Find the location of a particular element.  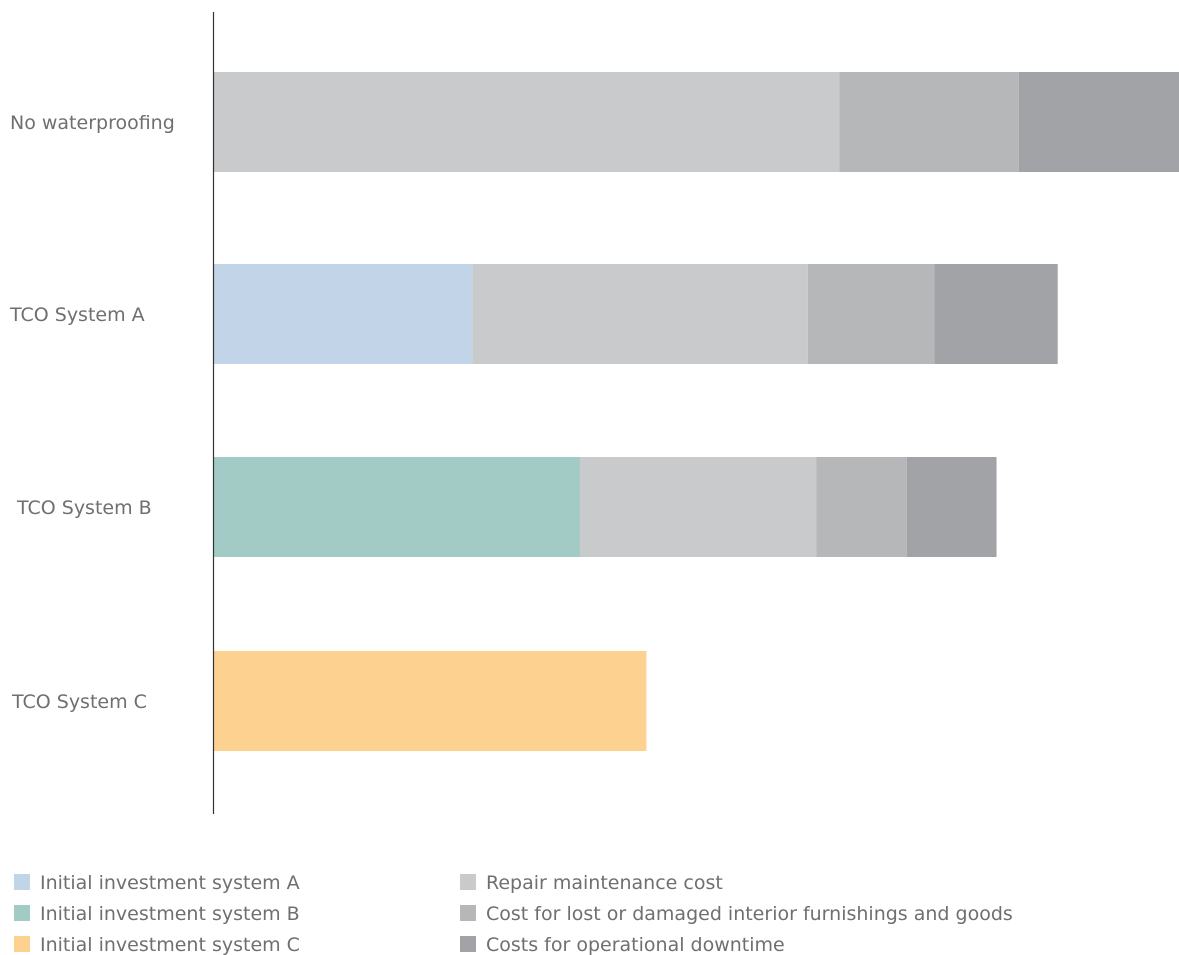

legend-swatch-initial-investment-system-b is located at coordinates (22, 913).